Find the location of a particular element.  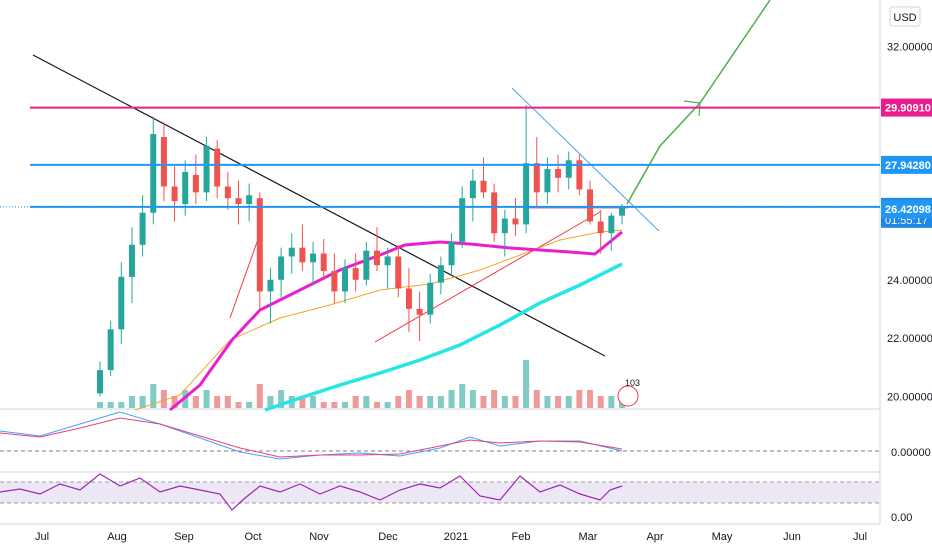

price-marker-label: 26.42098 is located at coordinates (908, 210).